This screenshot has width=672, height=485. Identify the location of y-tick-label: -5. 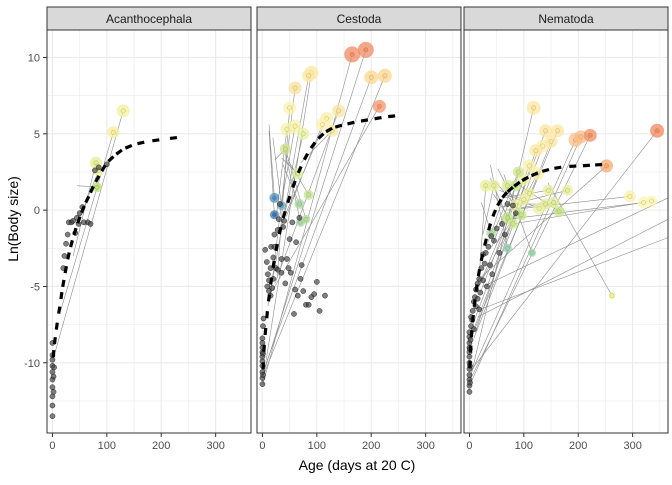
(35, 287).